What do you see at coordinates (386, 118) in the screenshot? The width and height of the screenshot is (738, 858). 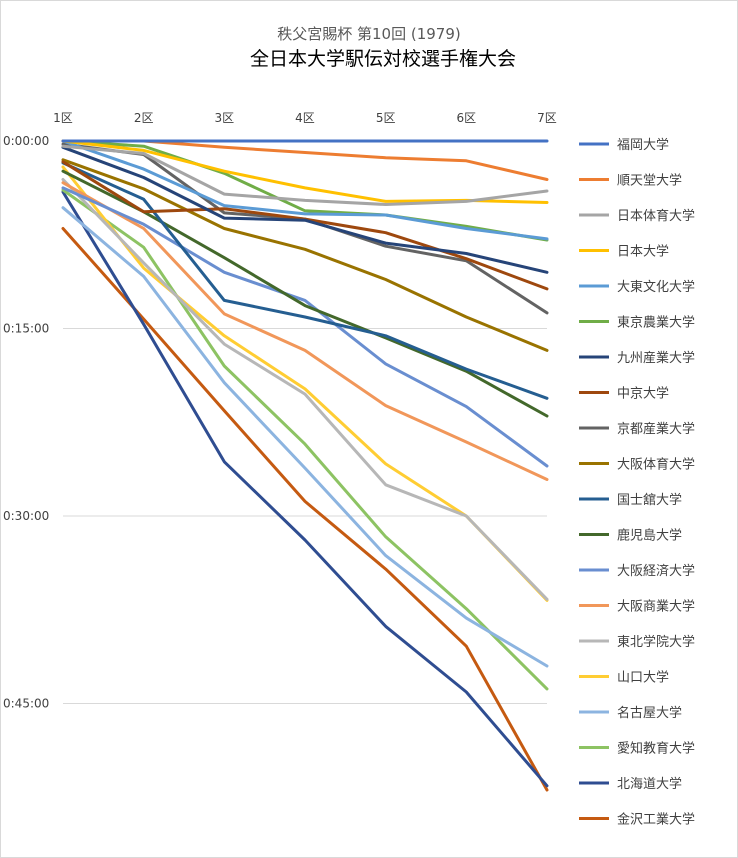 I see `x-tick-label: 5区` at bounding box center [386, 118].